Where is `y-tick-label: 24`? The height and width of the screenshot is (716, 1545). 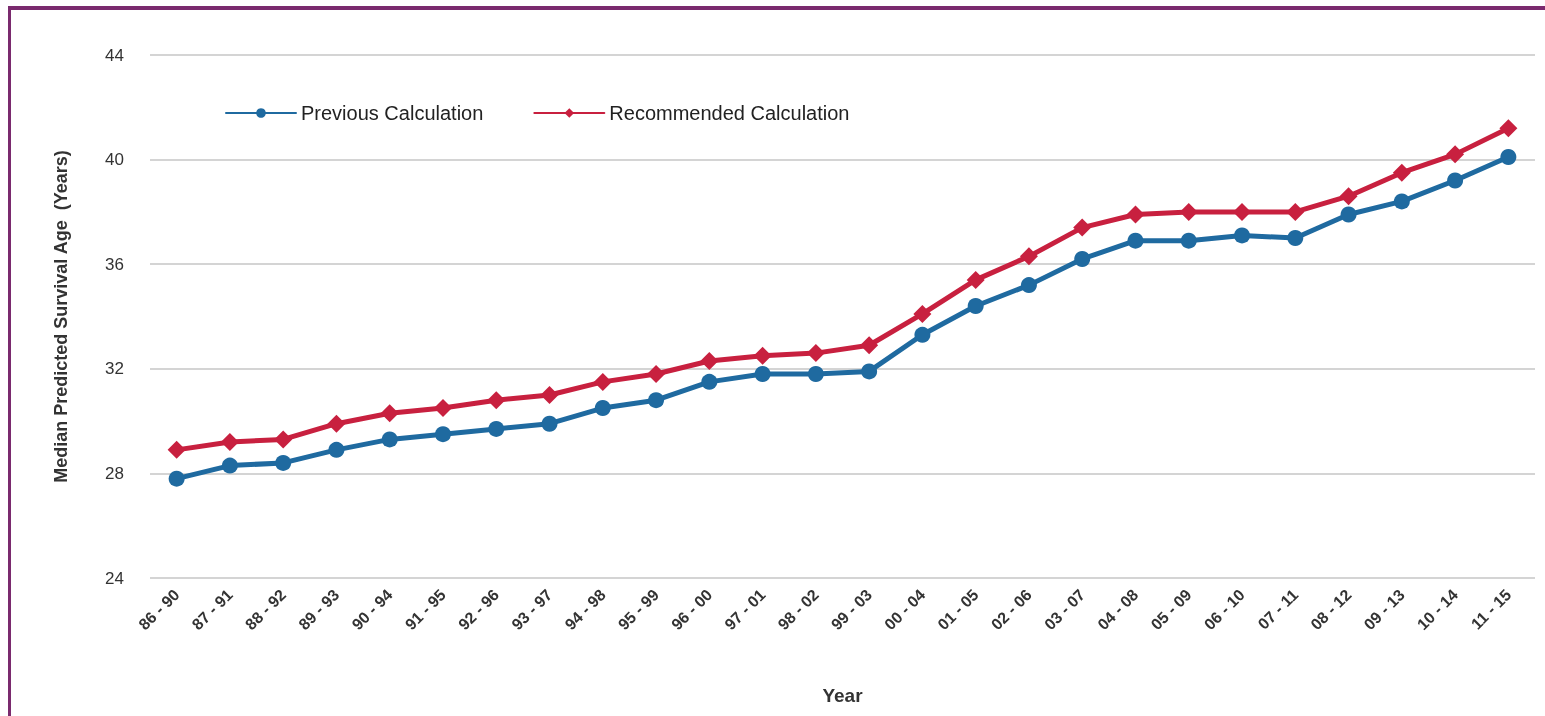 y-tick-label: 24 is located at coordinates (114, 578).